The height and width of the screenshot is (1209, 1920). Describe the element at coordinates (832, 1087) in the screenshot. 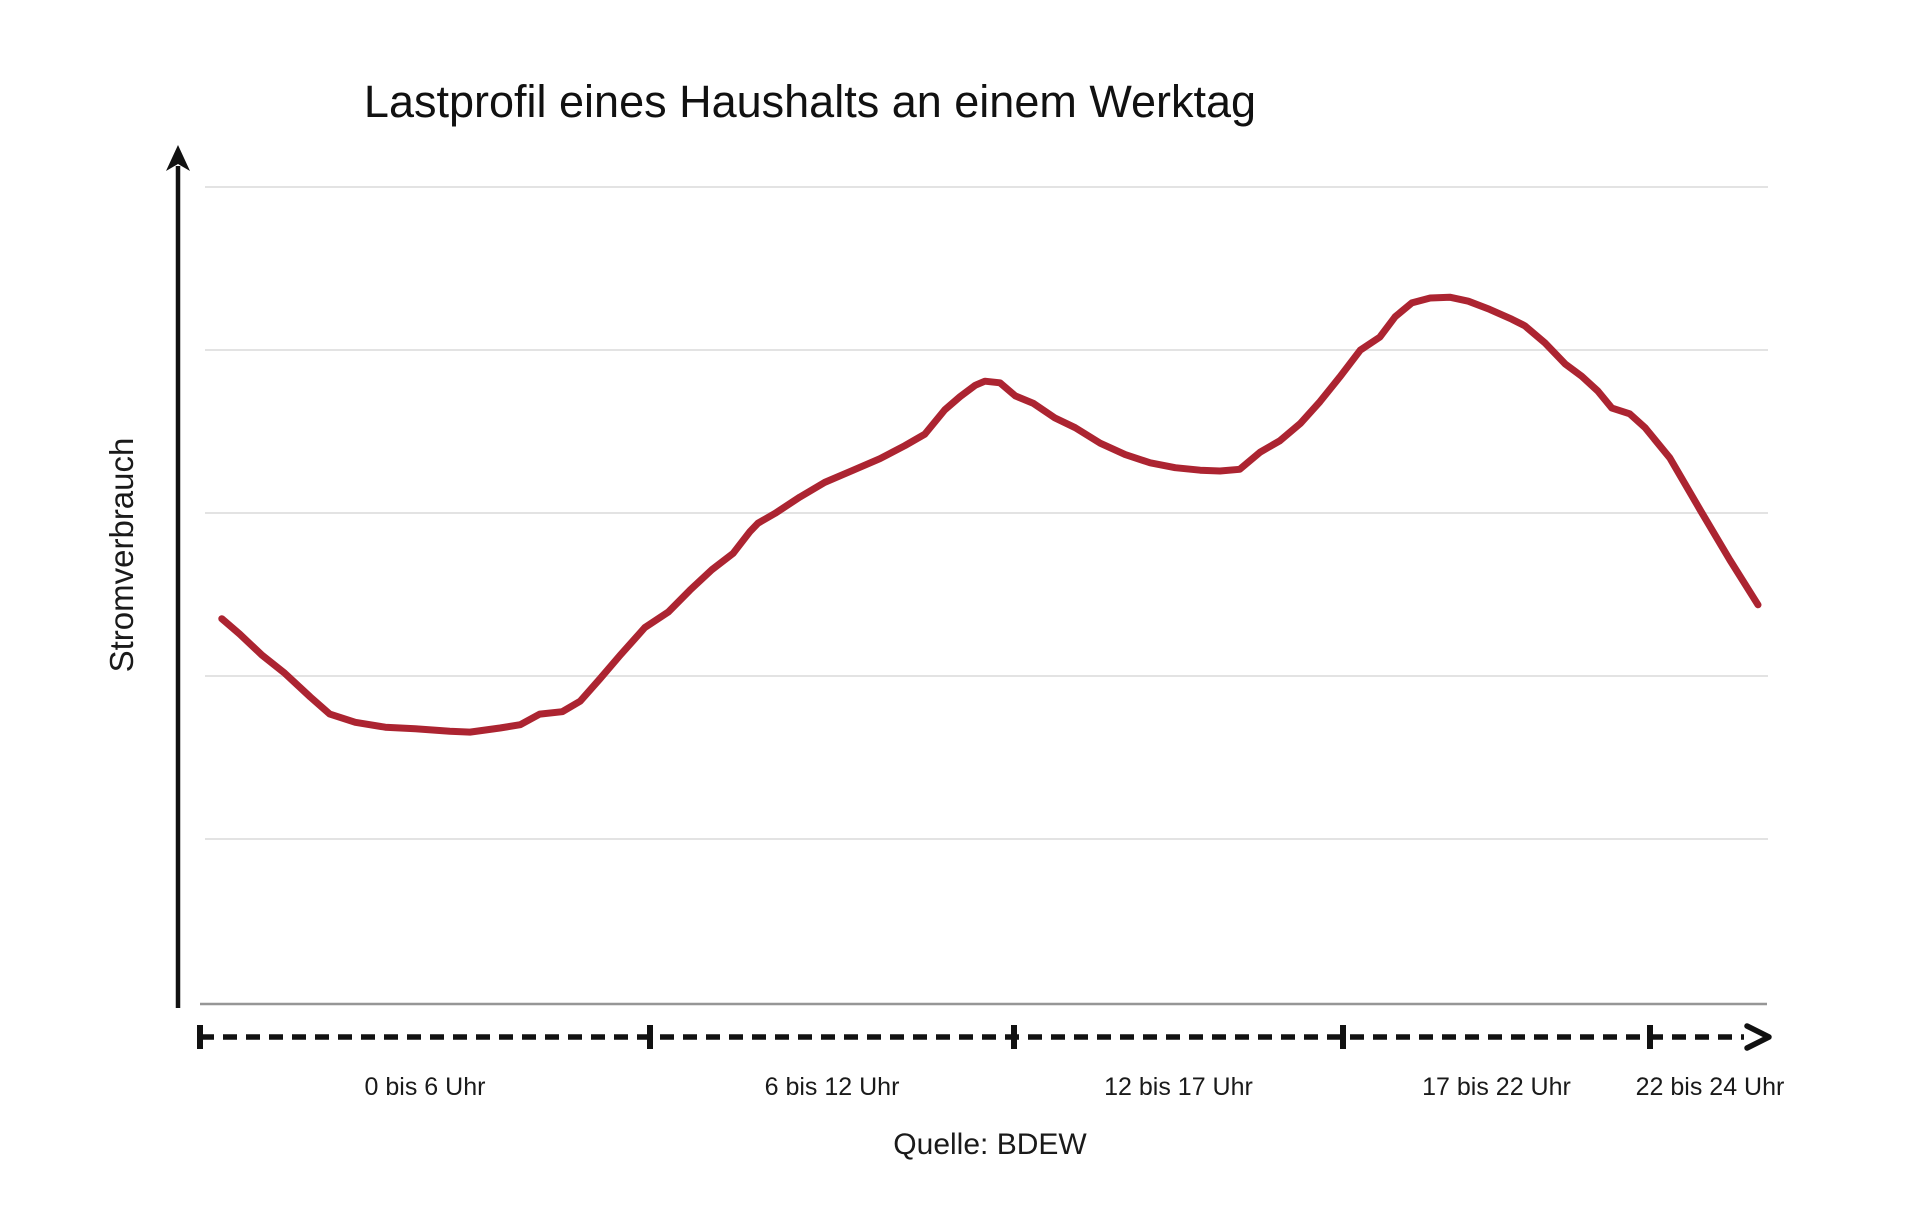

I see `x-segment-label: 6 bis 12 Uhr` at that location.